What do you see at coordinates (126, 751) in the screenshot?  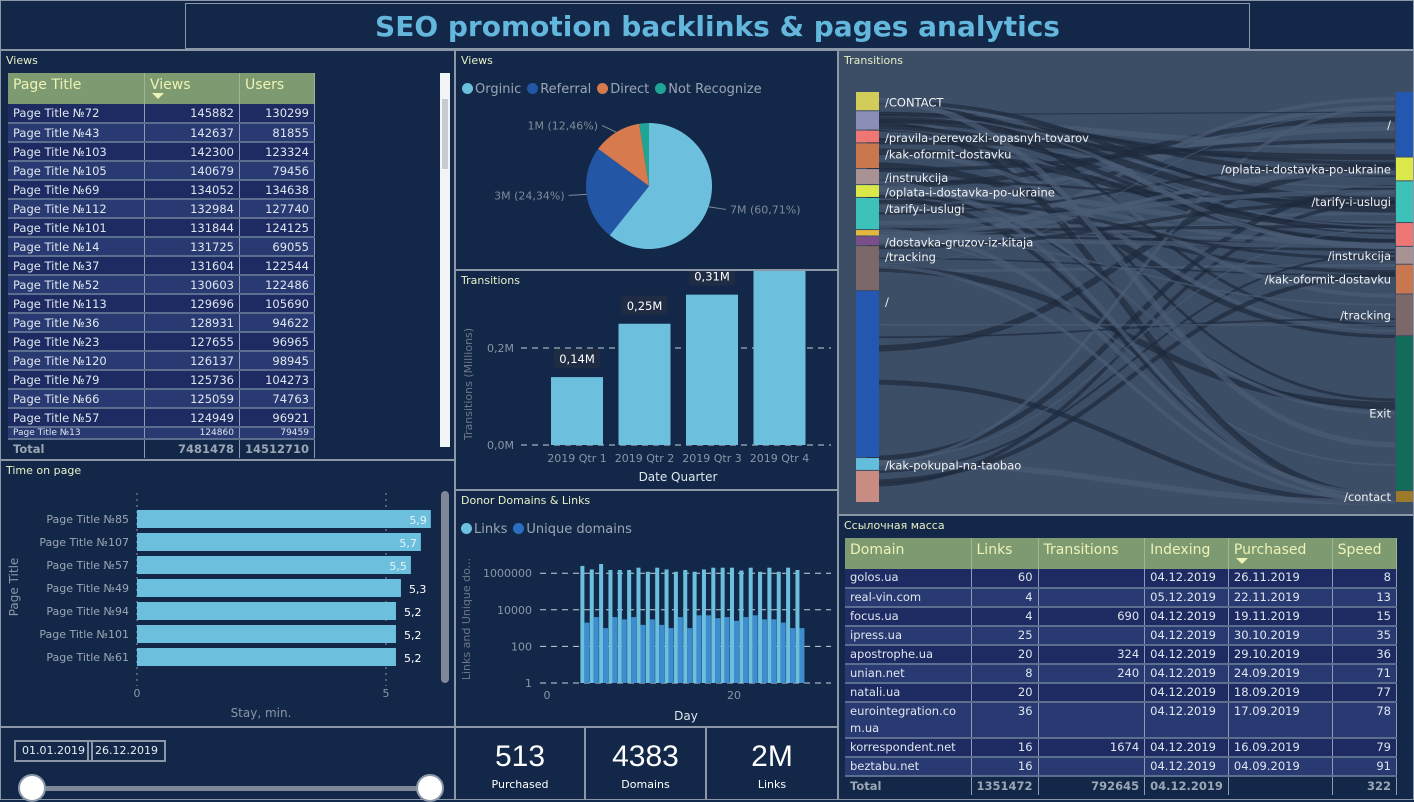 I see `end-date-input: 26.12.2019` at bounding box center [126, 751].